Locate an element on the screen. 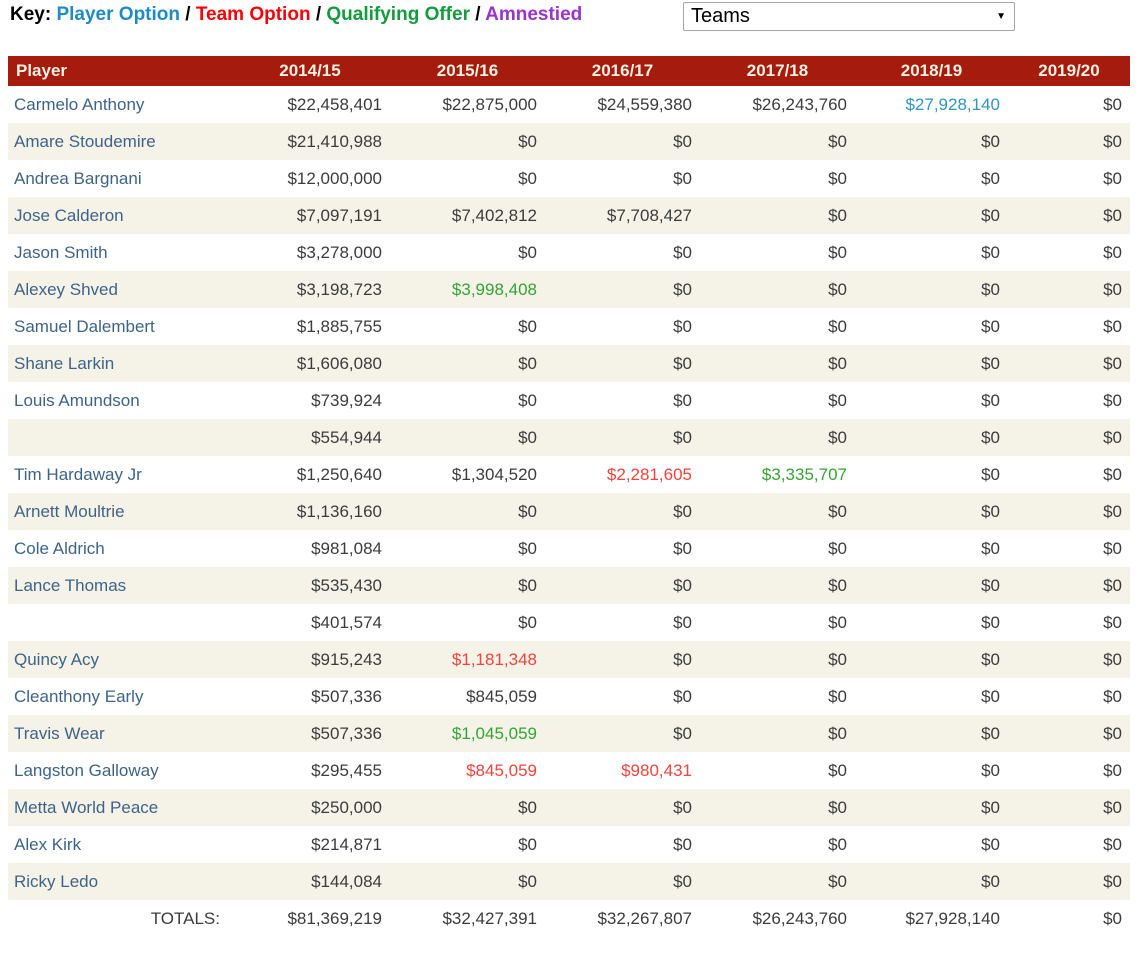 This screenshot has width=1138, height=956. legend-item-team-option: Team Option is located at coordinates (253, 14).